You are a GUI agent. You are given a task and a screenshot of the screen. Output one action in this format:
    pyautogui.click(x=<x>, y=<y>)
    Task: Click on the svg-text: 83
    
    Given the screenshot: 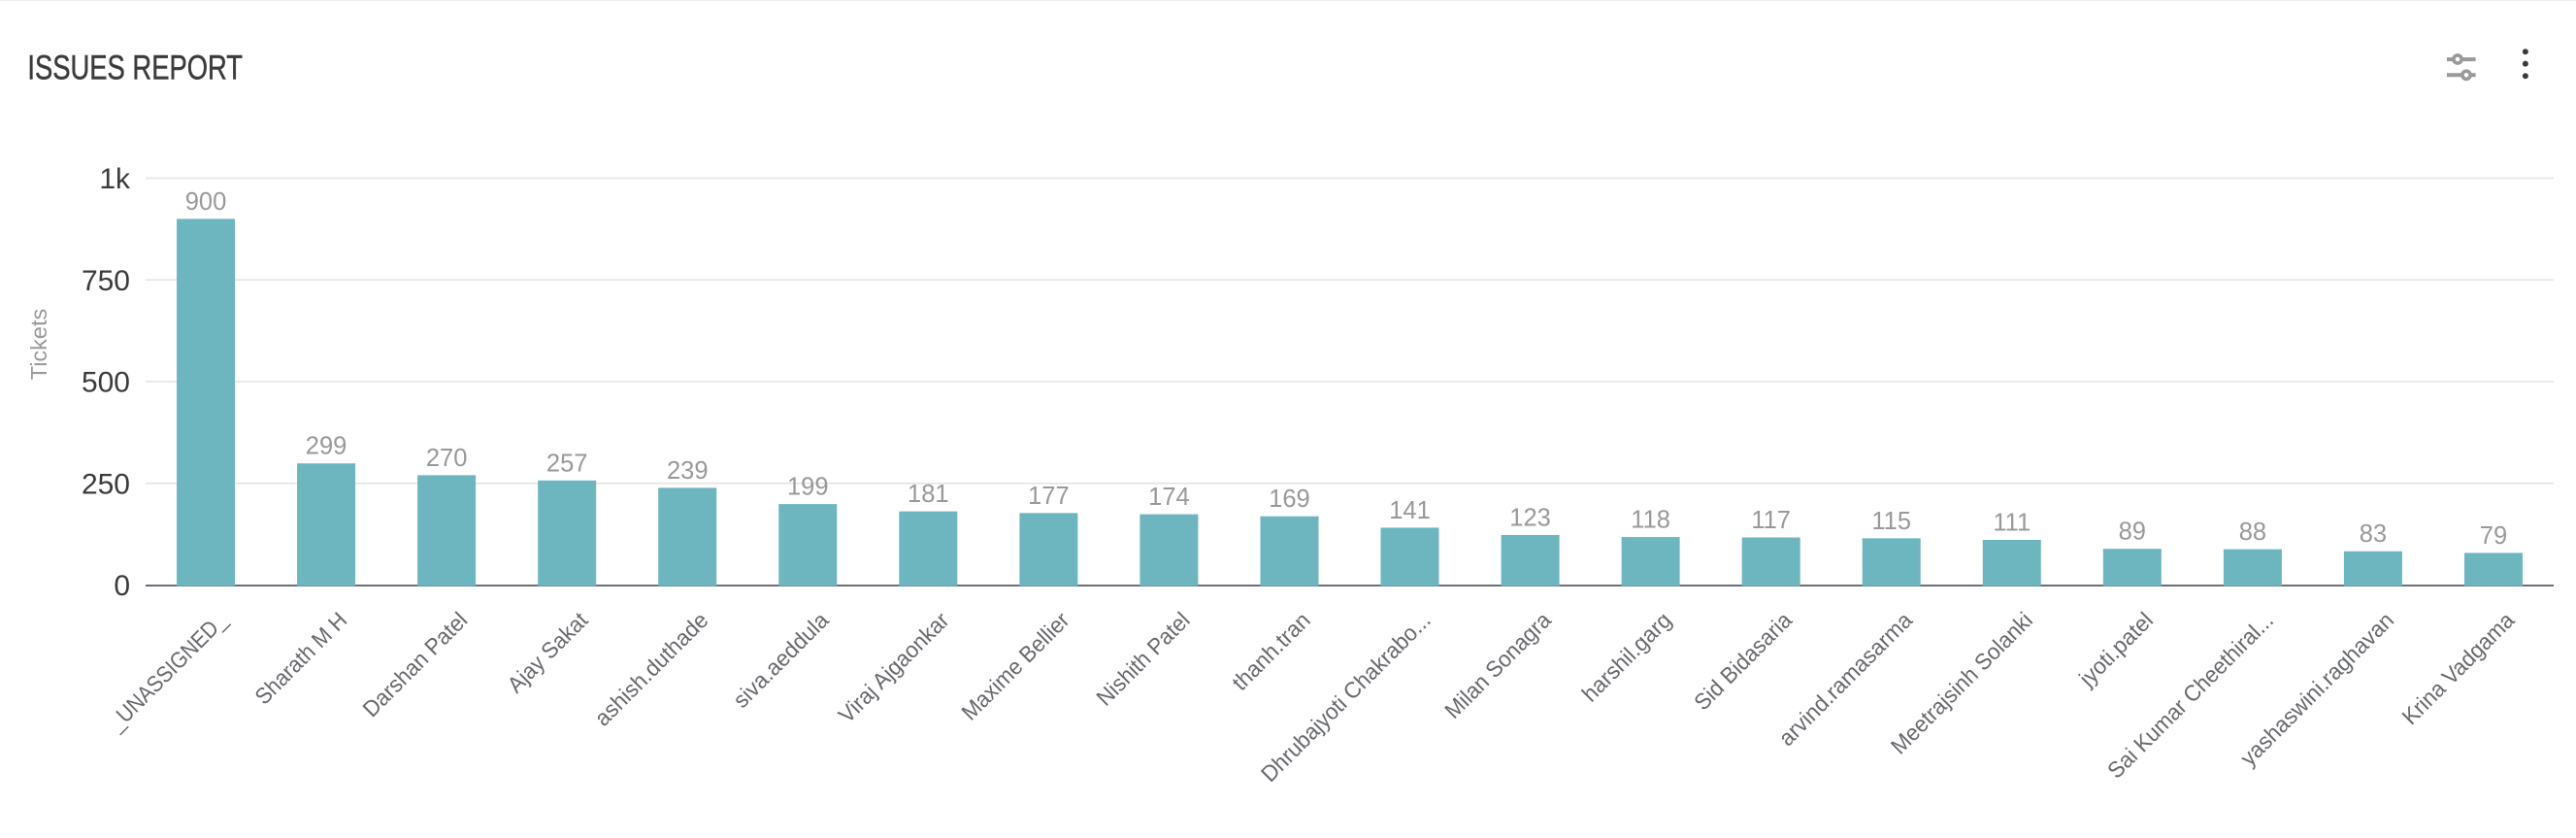 What is the action you would take?
    pyautogui.click(x=2373, y=534)
    